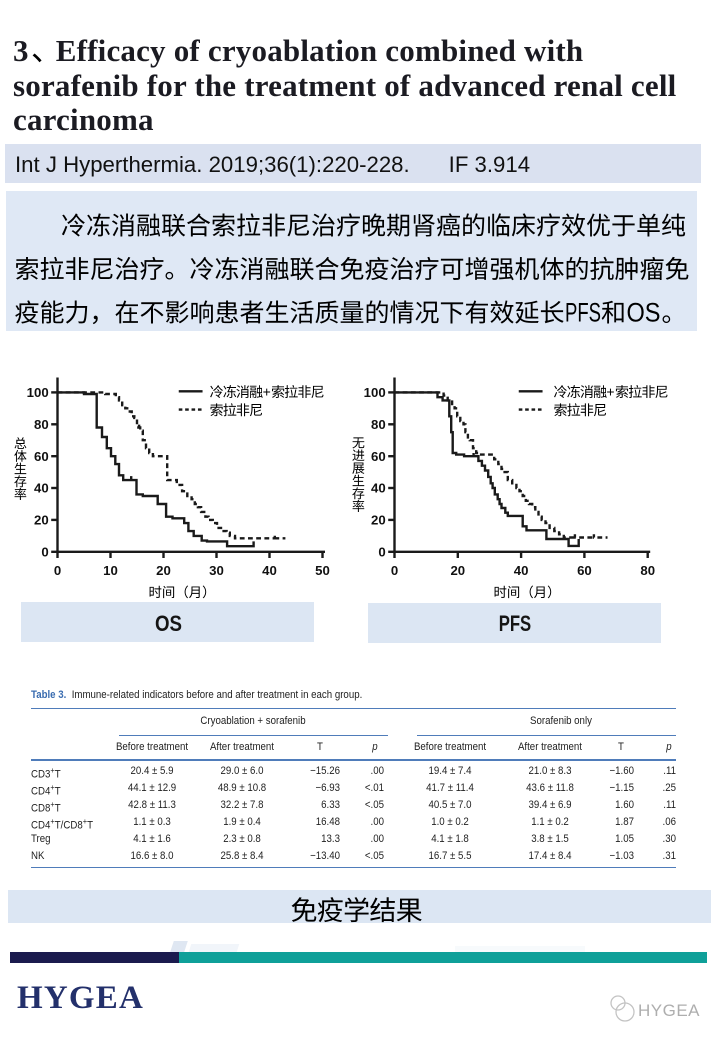  What do you see at coordinates (322, 570) in the screenshot?
I see `svg-text: 50` at bounding box center [322, 570].